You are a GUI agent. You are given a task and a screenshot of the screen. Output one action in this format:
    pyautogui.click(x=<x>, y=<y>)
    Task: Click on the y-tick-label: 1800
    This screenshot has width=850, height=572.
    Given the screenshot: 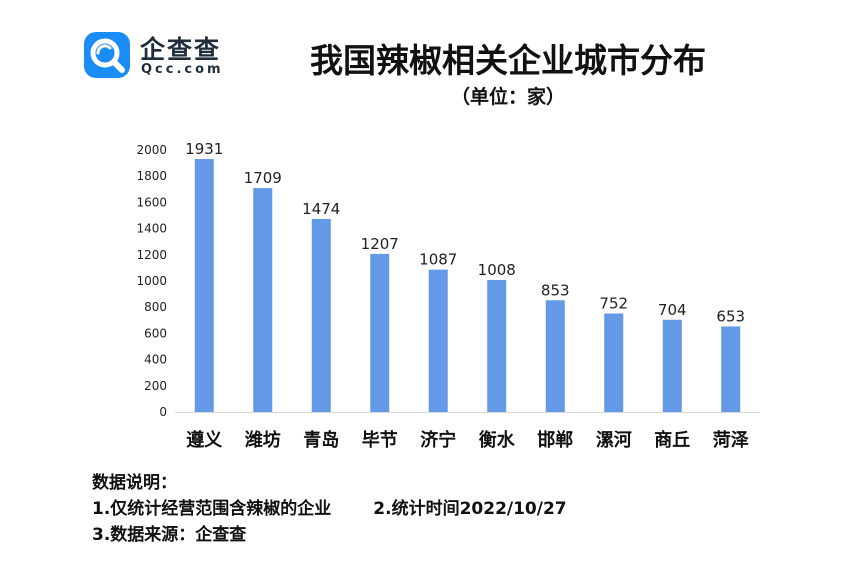 What is the action you would take?
    pyautogui.click(x=151, y=176)
    